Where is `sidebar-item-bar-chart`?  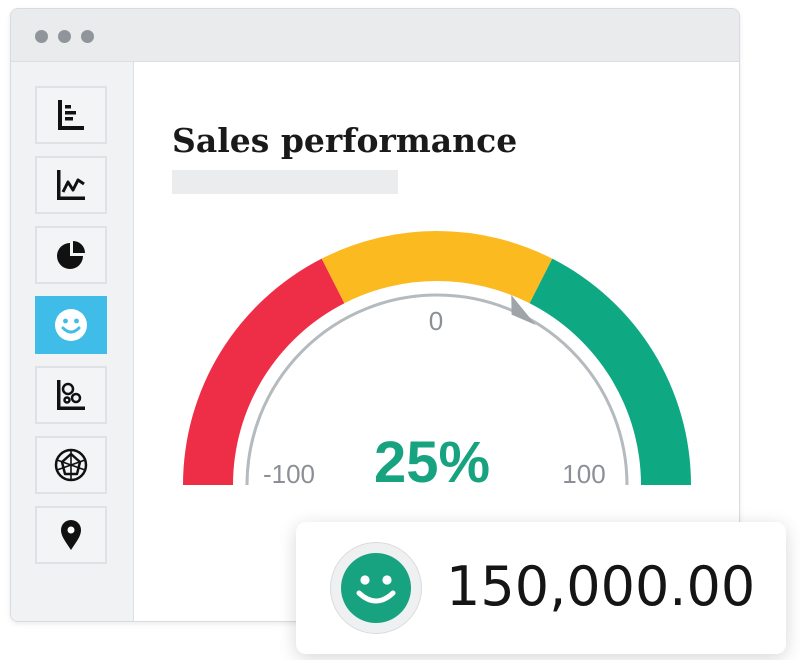 sidebar-item-bar-chart is located at coordinates (71, 115).